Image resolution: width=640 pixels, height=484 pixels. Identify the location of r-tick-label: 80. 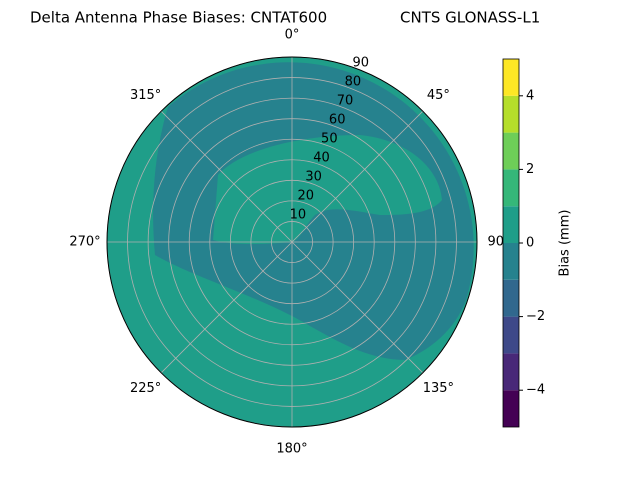
(353, 82).